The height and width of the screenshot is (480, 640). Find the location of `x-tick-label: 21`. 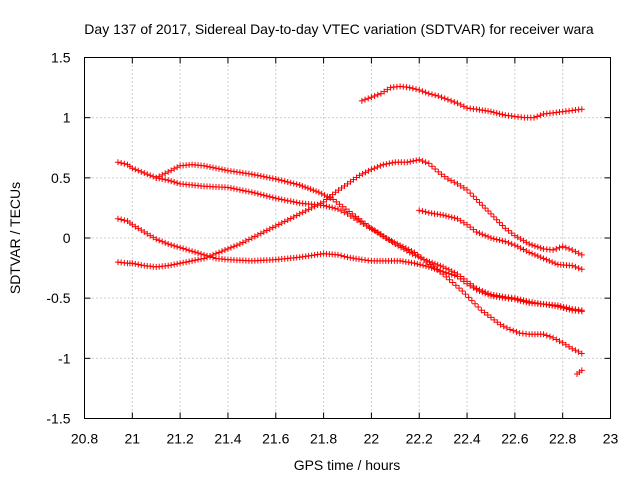

x-tick-label: 21 is located at coordinates (133, 439).